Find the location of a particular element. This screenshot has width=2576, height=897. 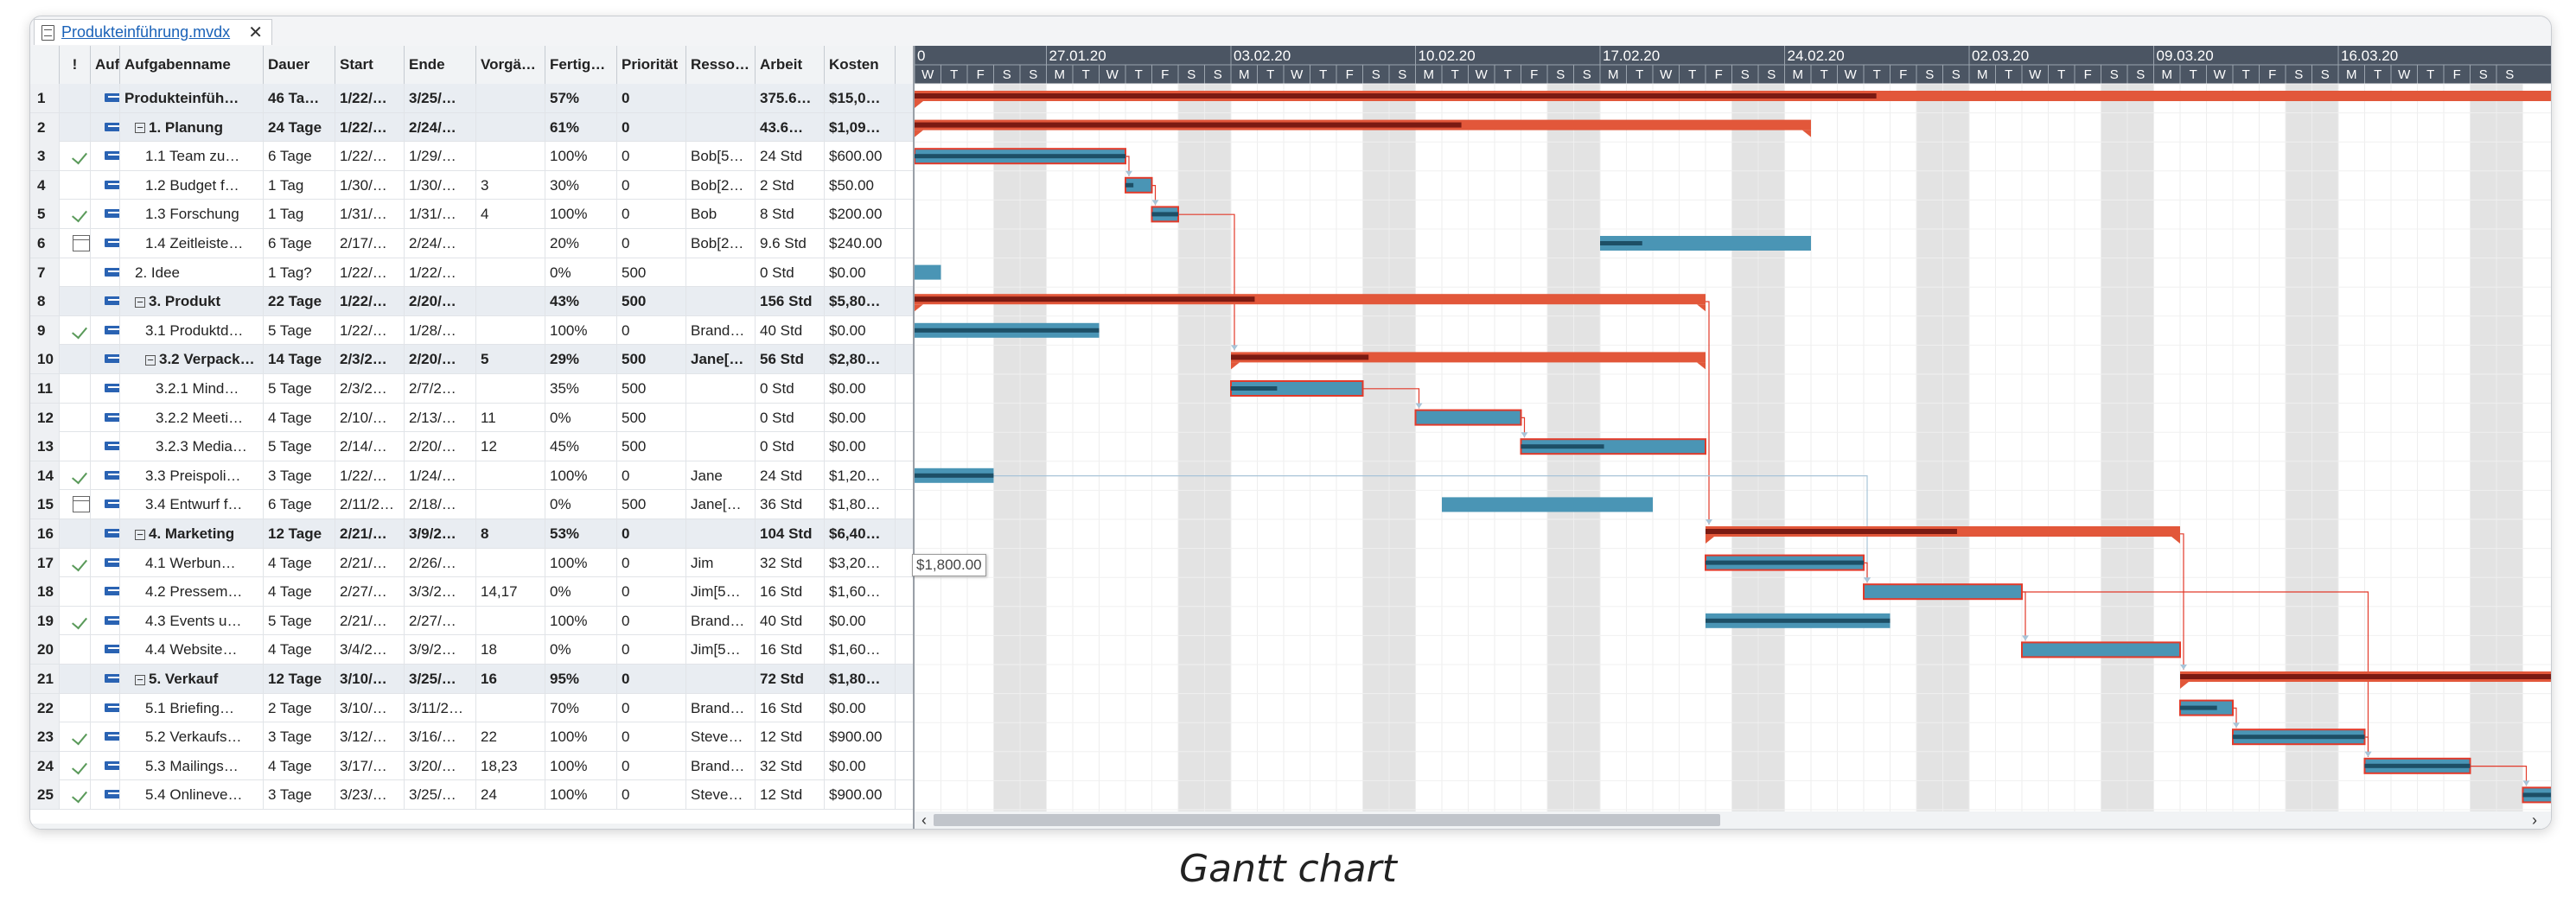

cell-dur: 1 Tag is located at coordinates (299, 185).